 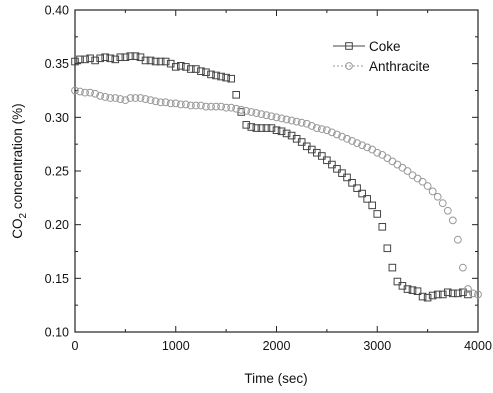 What do you see at coordinates (57, 64) in the screenshot?
I see `y-tick-label: 0.35` at bounding box center [57, 64].